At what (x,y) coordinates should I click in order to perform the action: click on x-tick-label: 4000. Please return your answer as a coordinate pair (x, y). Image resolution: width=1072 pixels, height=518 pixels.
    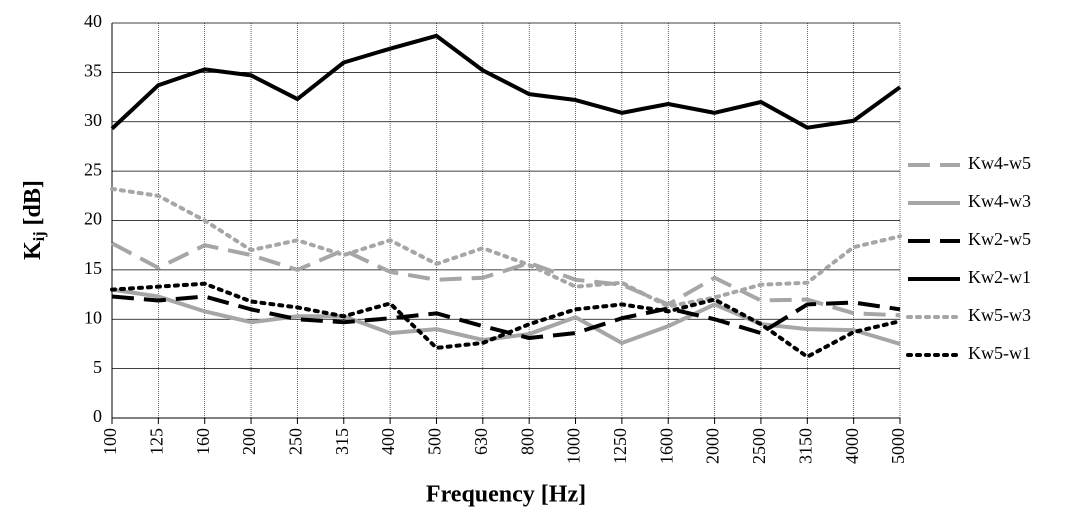
    Looking at the image, I should click on (852, 446).